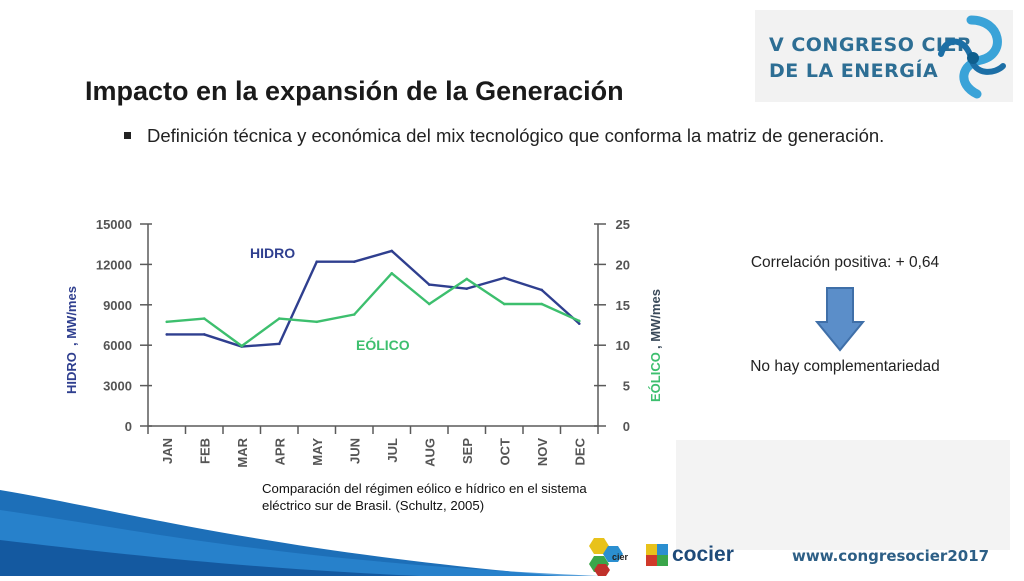 Image resolution: width=1024 pixels, height=581 pixels. I want to click on x-tick-label: MAR, so click(242, 452).